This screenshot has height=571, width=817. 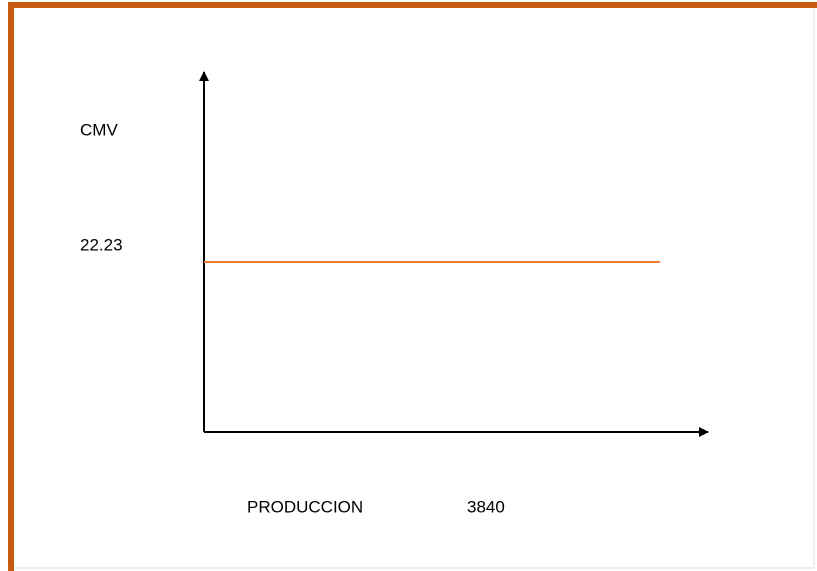 What do you see at coordinates (99, 129) in the screenshot?
I see `y-axis-label: CMV` at bounding box center [99, 129].